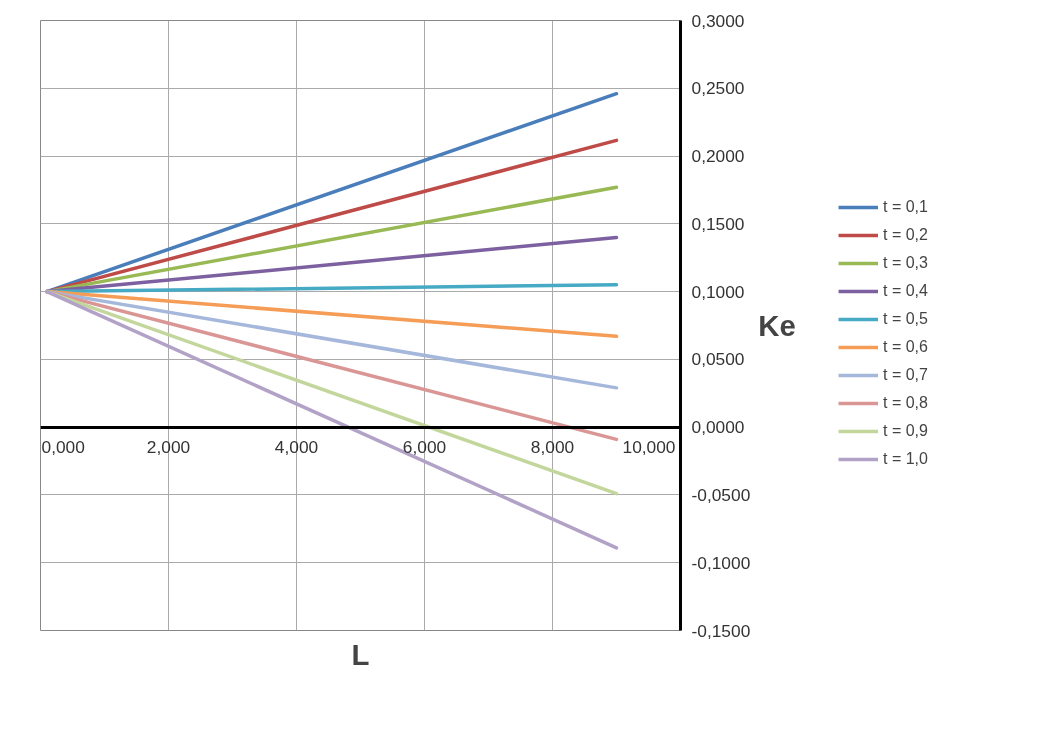 The height and width of the screenshot is (733, 1045). Describe the element at coordinates (168, 447) in the screenshot. I see `x-tick-label: 2,000` at that location.